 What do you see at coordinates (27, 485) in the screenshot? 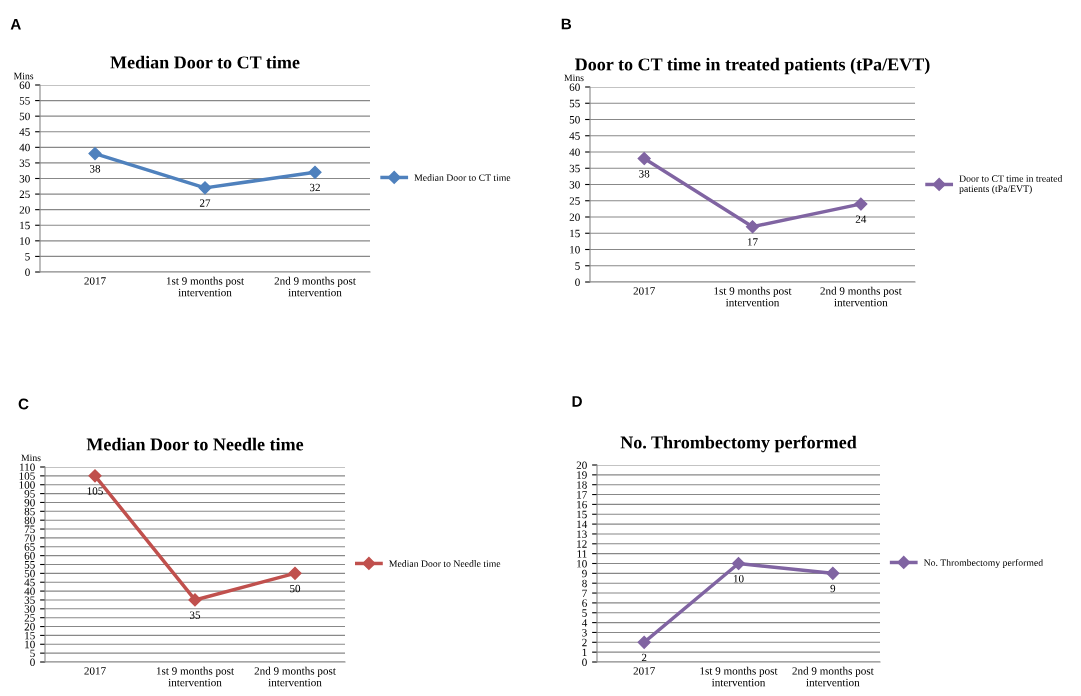
I see `y-tick-label: 100` at bounding box center [27, 485].